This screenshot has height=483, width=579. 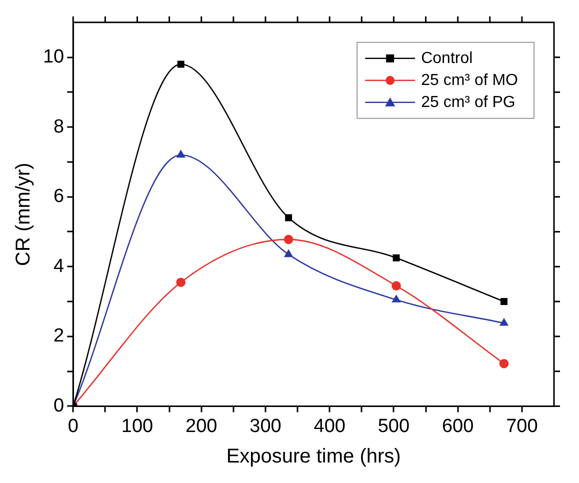 What do you see at coordinates (468, 102) in the screenshot?
I see `legend-label: 25 cm³ of PG` at bounding box center [468, 102].